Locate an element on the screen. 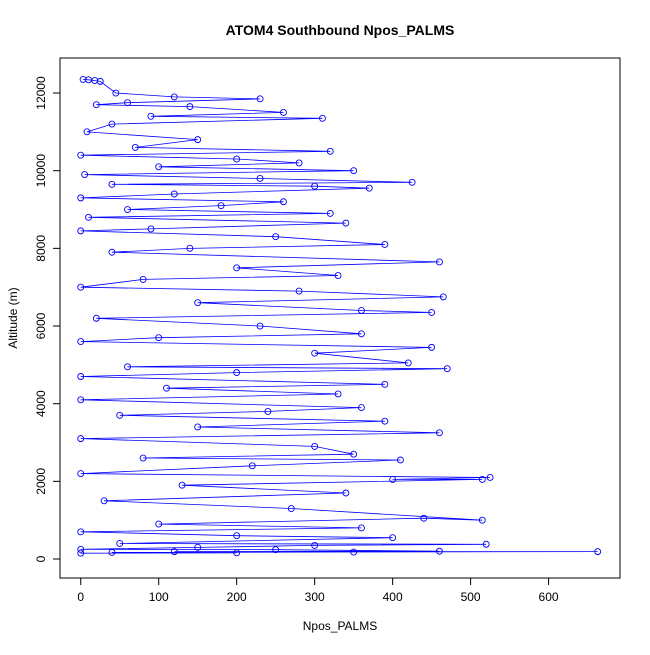 The width and height of the screenshot is (650, 655). x-tick-label: 0 is located at coordinates (80, 597).